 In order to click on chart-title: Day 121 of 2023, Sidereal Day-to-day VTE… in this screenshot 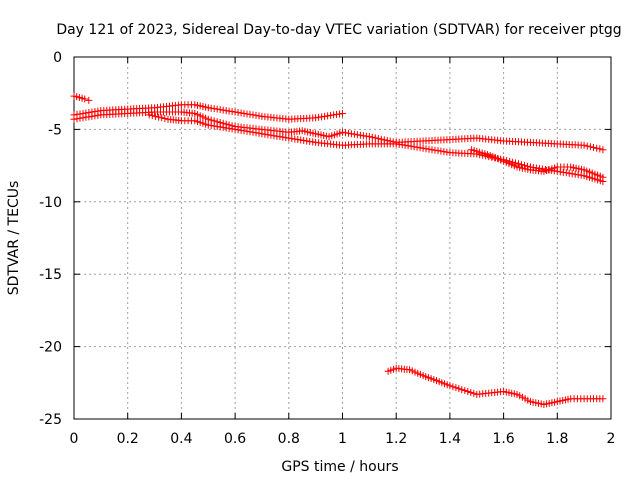, I will do `click(338, 30)`.